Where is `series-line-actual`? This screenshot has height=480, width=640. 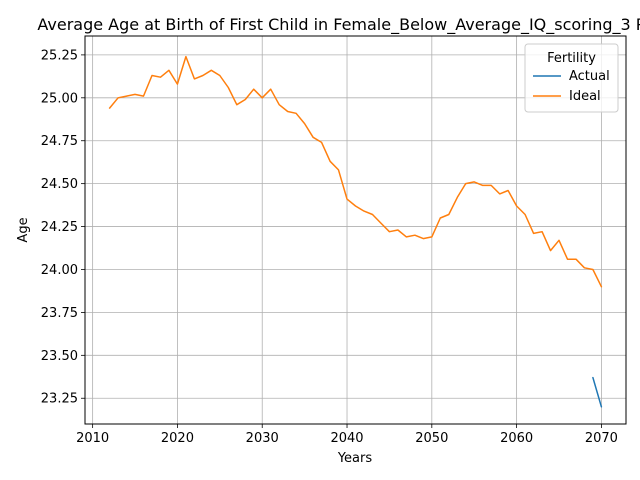 series-line-actual is located at coordinates (597, 392).